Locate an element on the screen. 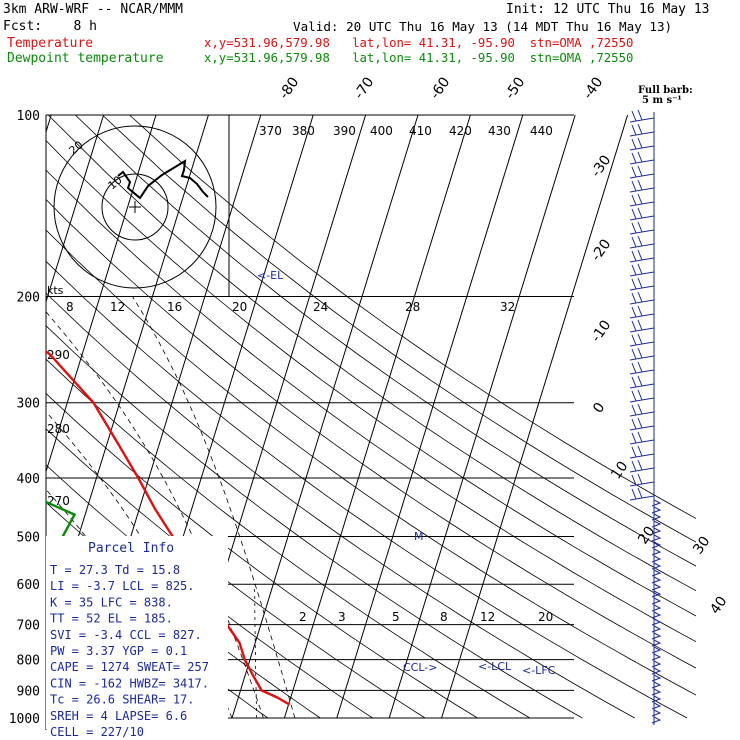 This screenshot has width=740, height=740. theta-label-top: 440 is located at coordinates (541, 131).